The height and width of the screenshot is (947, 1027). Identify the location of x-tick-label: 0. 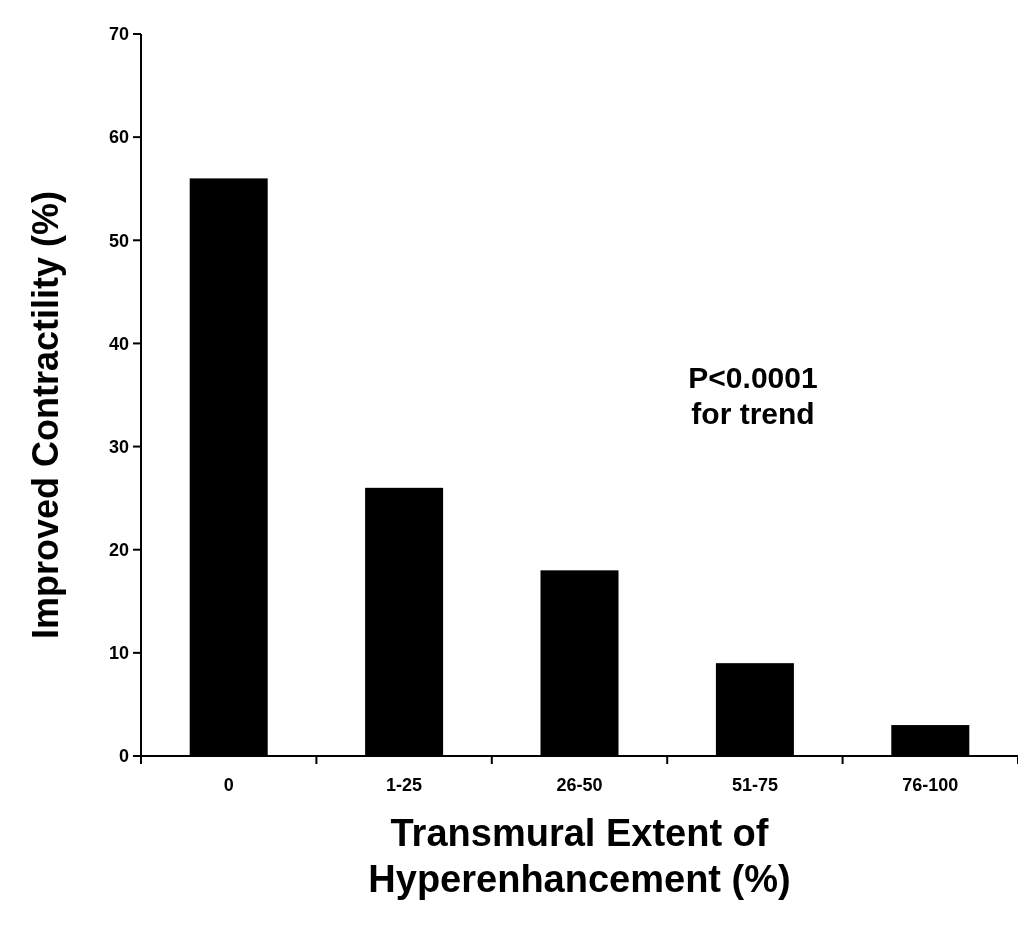
(228, 785).